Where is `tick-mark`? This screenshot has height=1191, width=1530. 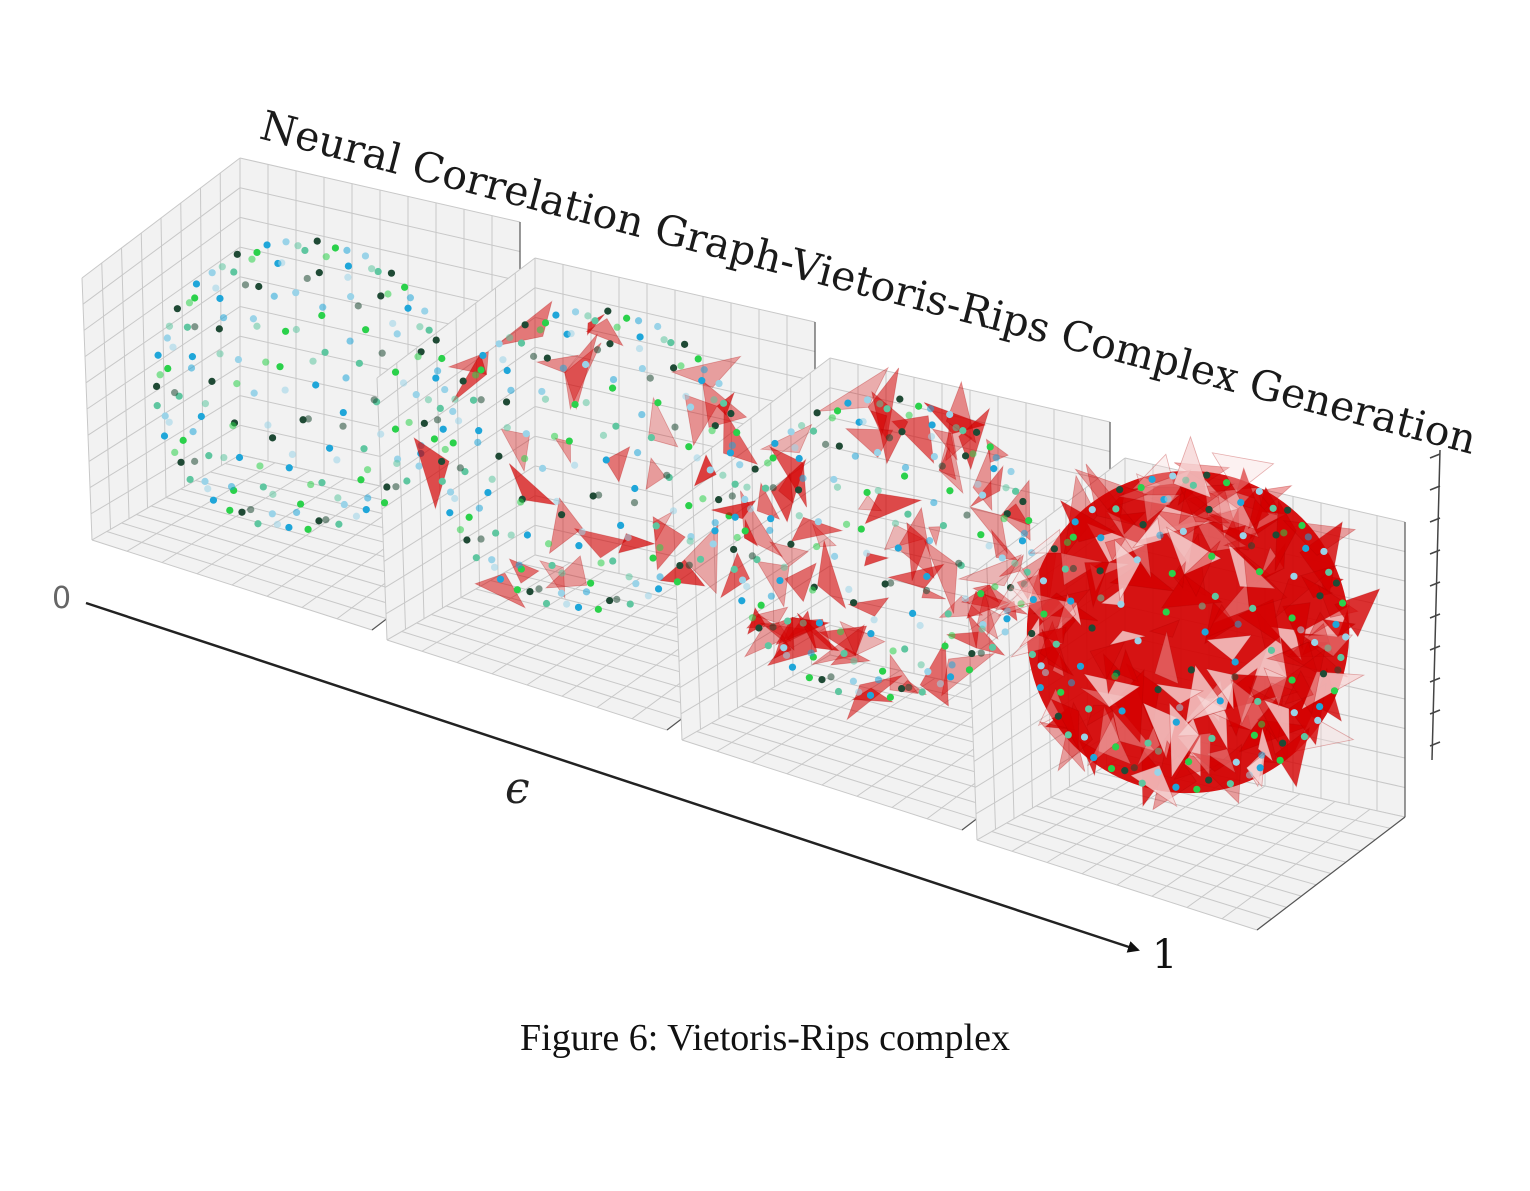
tick-mark is located at coordinates (1435, 744).